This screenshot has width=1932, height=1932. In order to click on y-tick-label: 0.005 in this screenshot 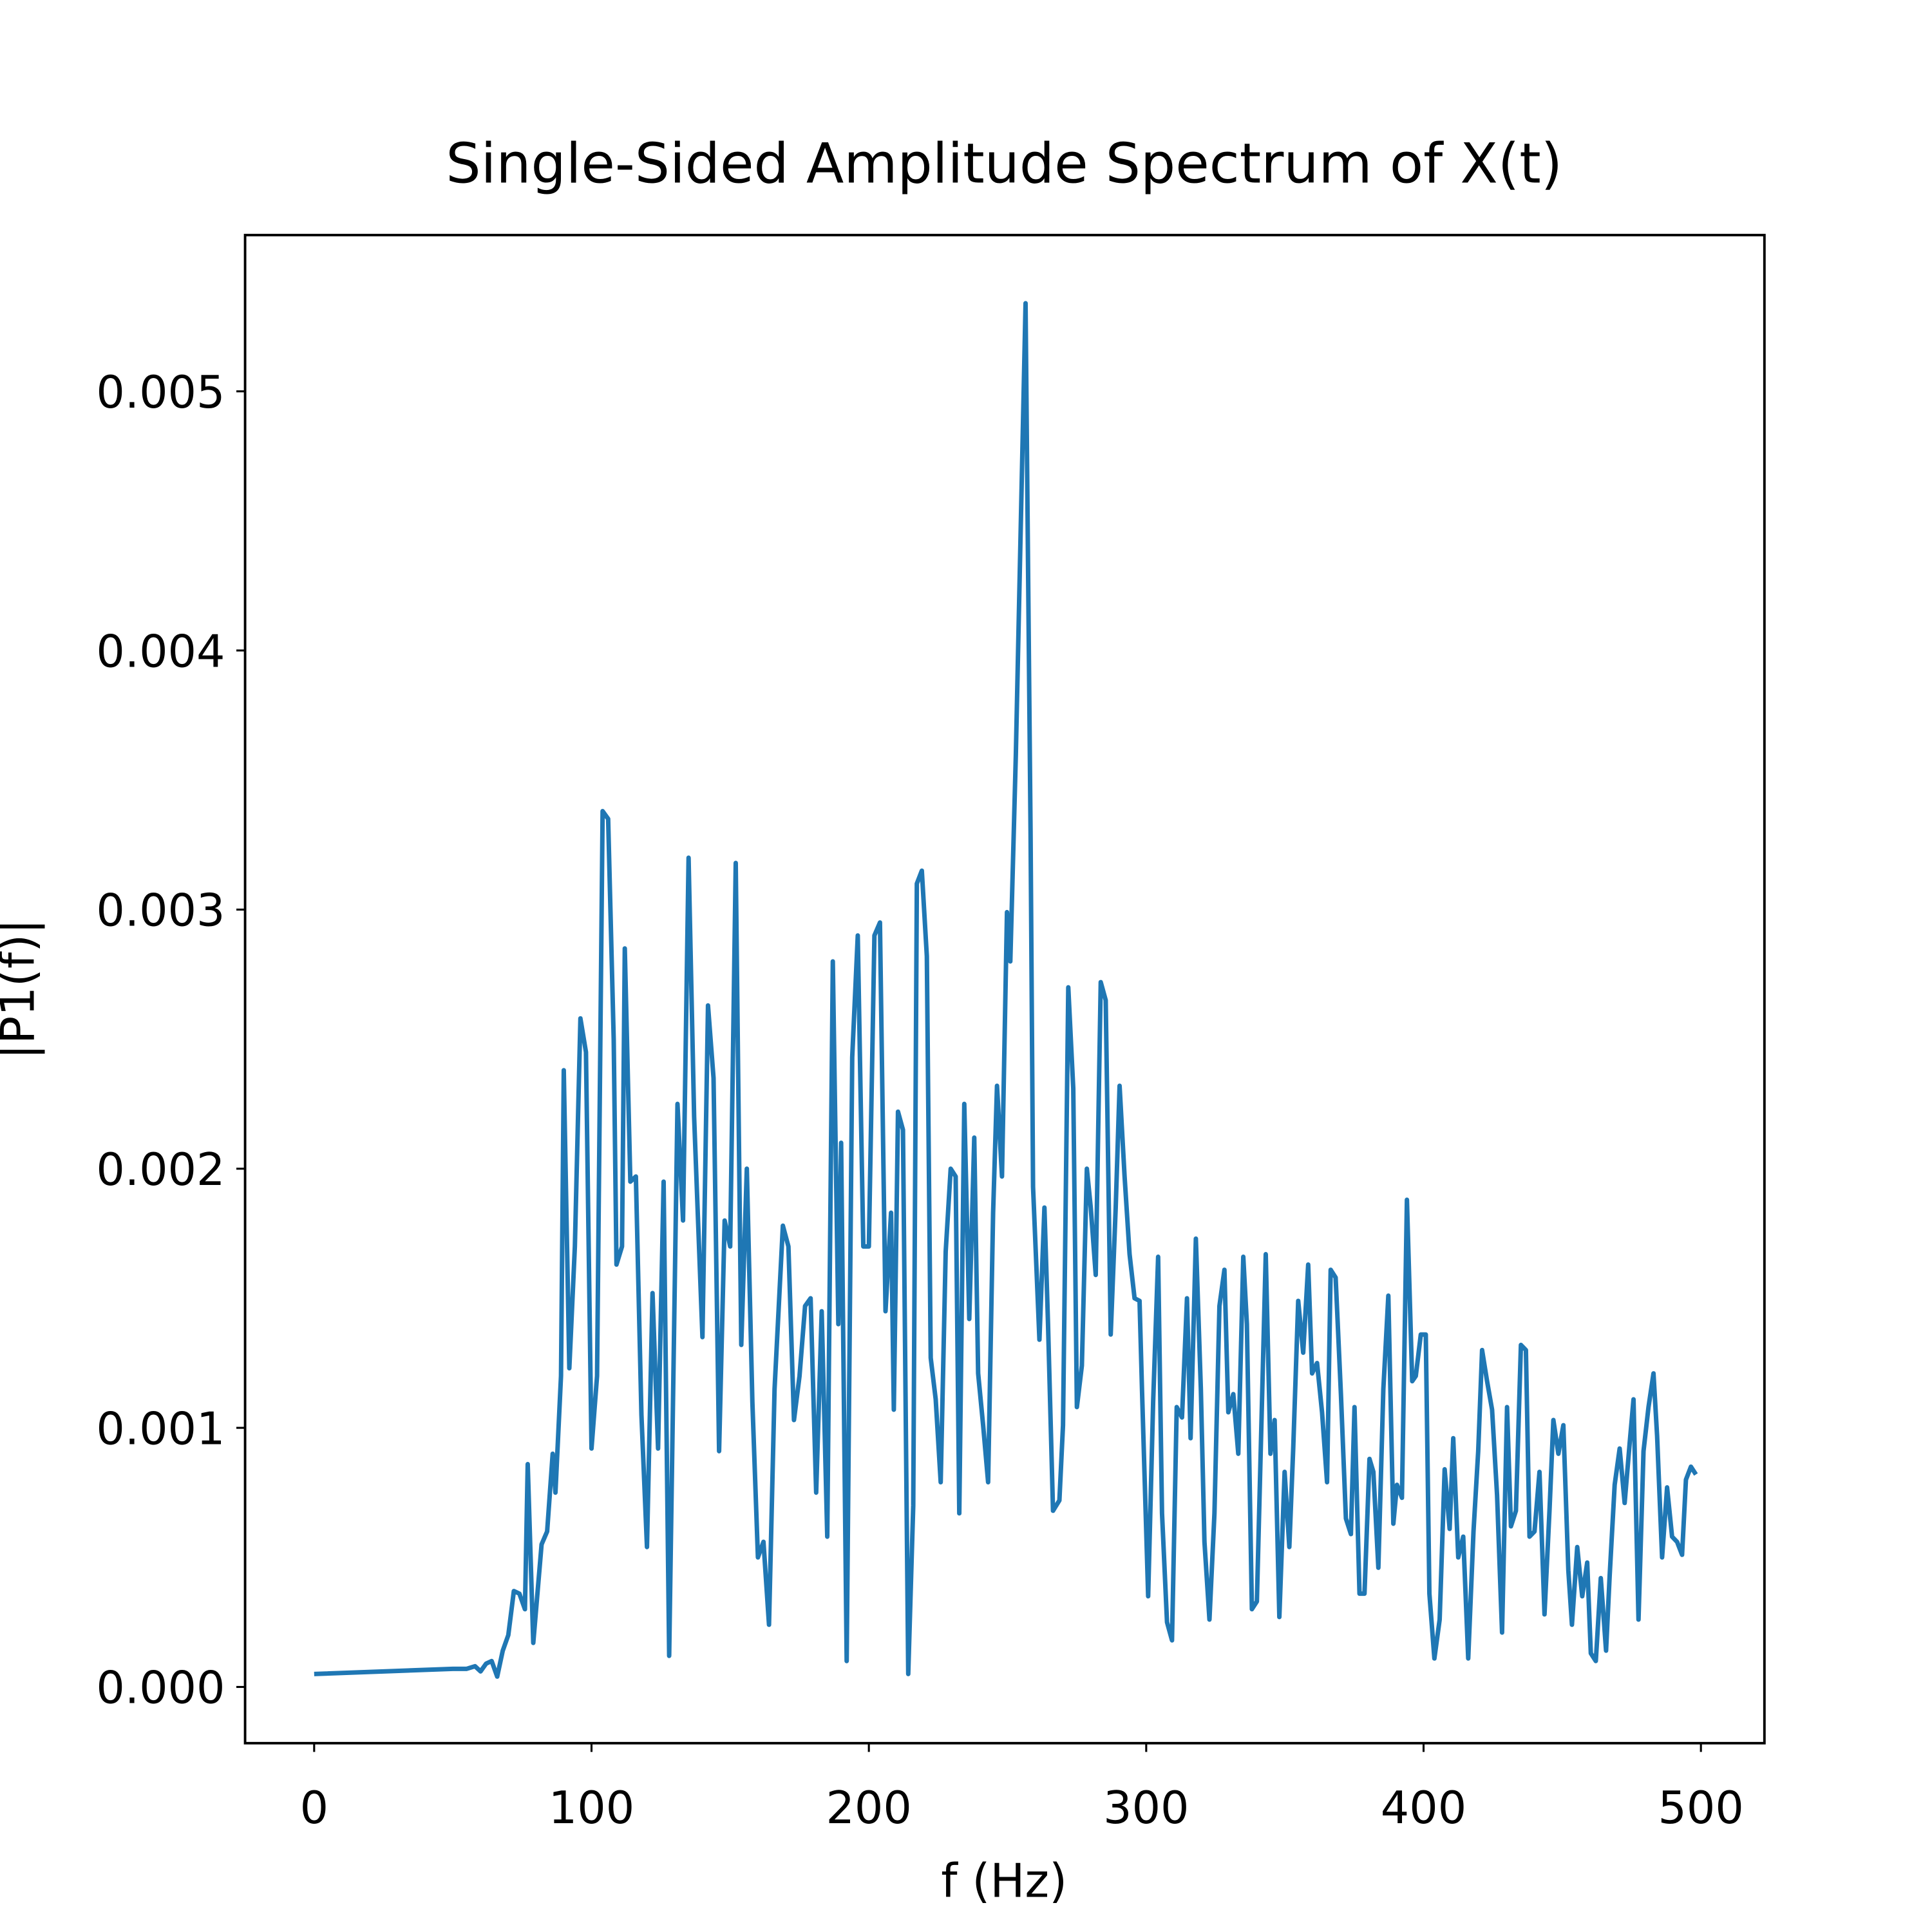, I will do `click(160, 393)`.